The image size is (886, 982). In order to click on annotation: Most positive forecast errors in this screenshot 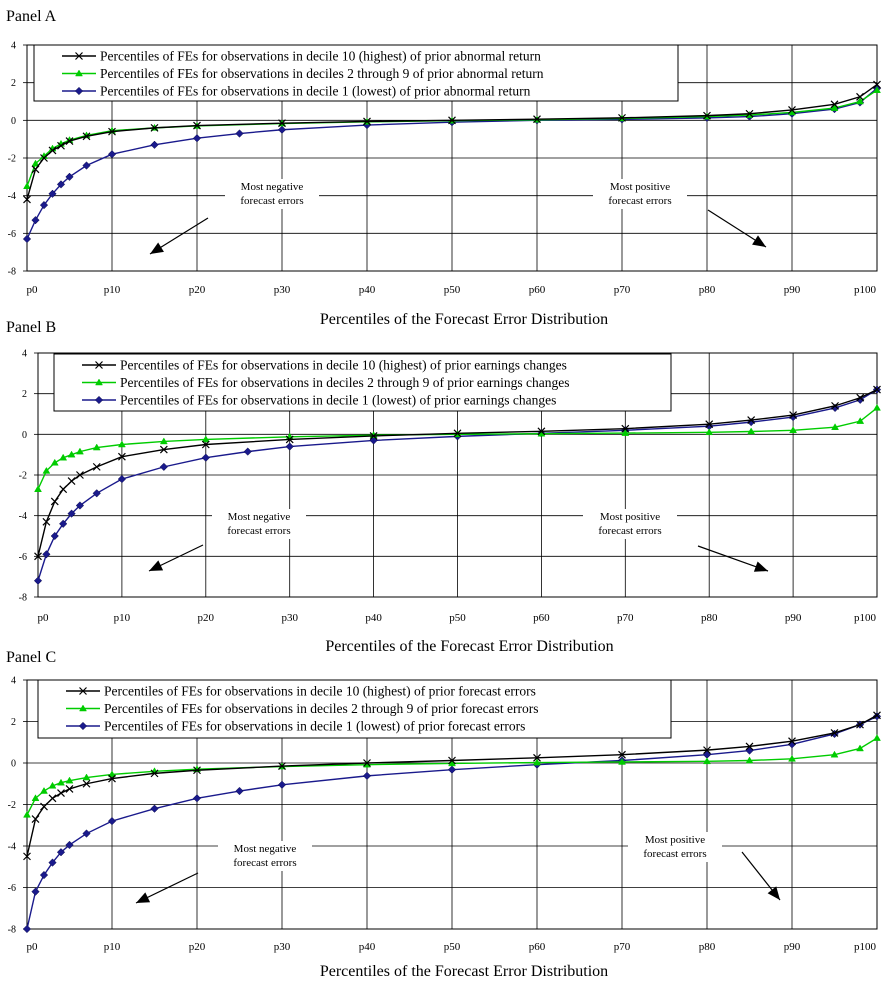, I will do `click(704, 866)`.